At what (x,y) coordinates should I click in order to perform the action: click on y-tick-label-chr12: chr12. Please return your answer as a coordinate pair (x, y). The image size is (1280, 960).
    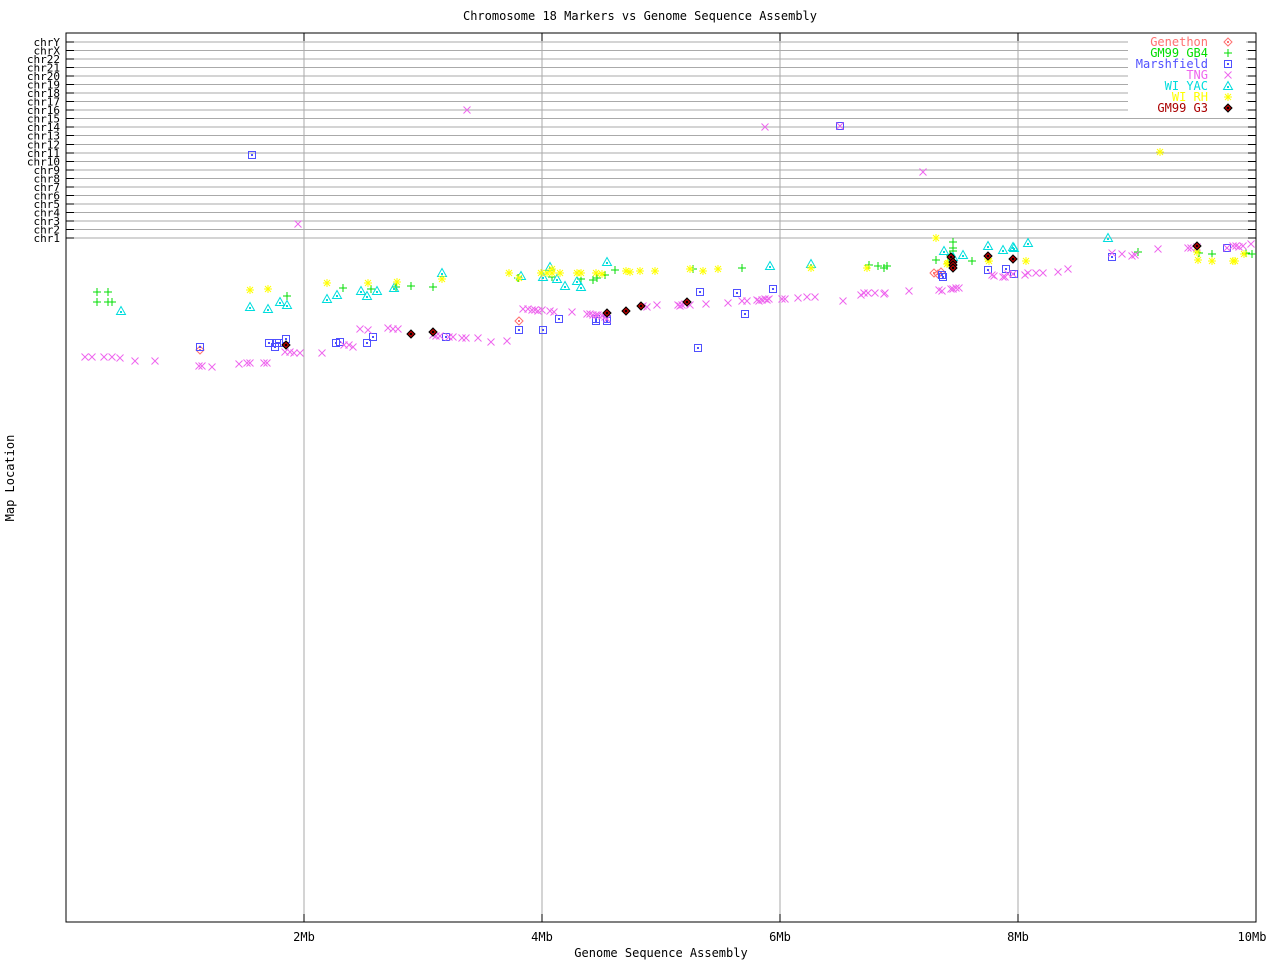
    Looking at the image, I should click on (43, 144).